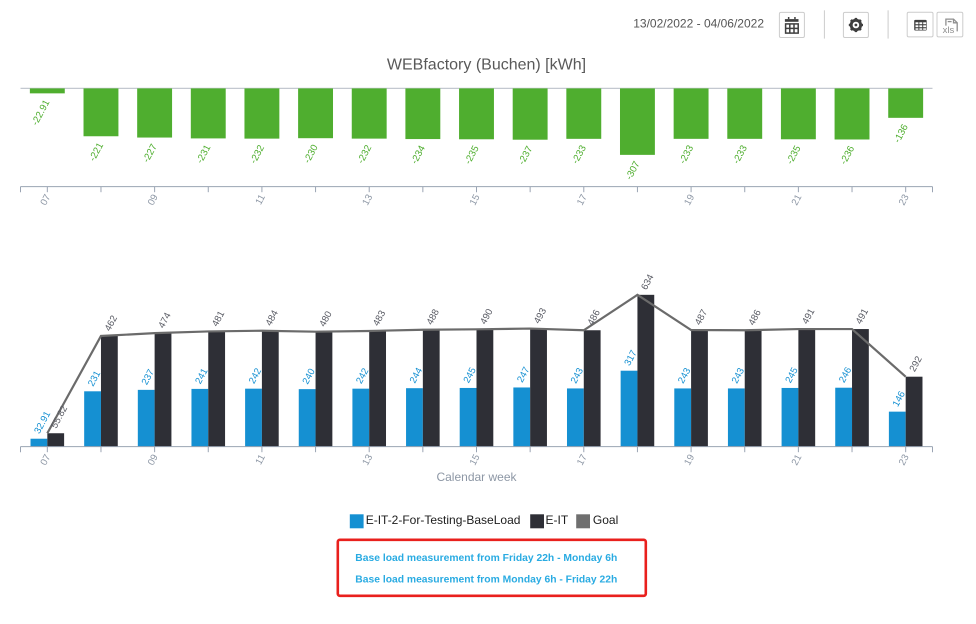 This screenshot has width=976, height=624. Describe the element at coordinates (111, 323) in the screenshot. I see `svg-text: 462` at that location.